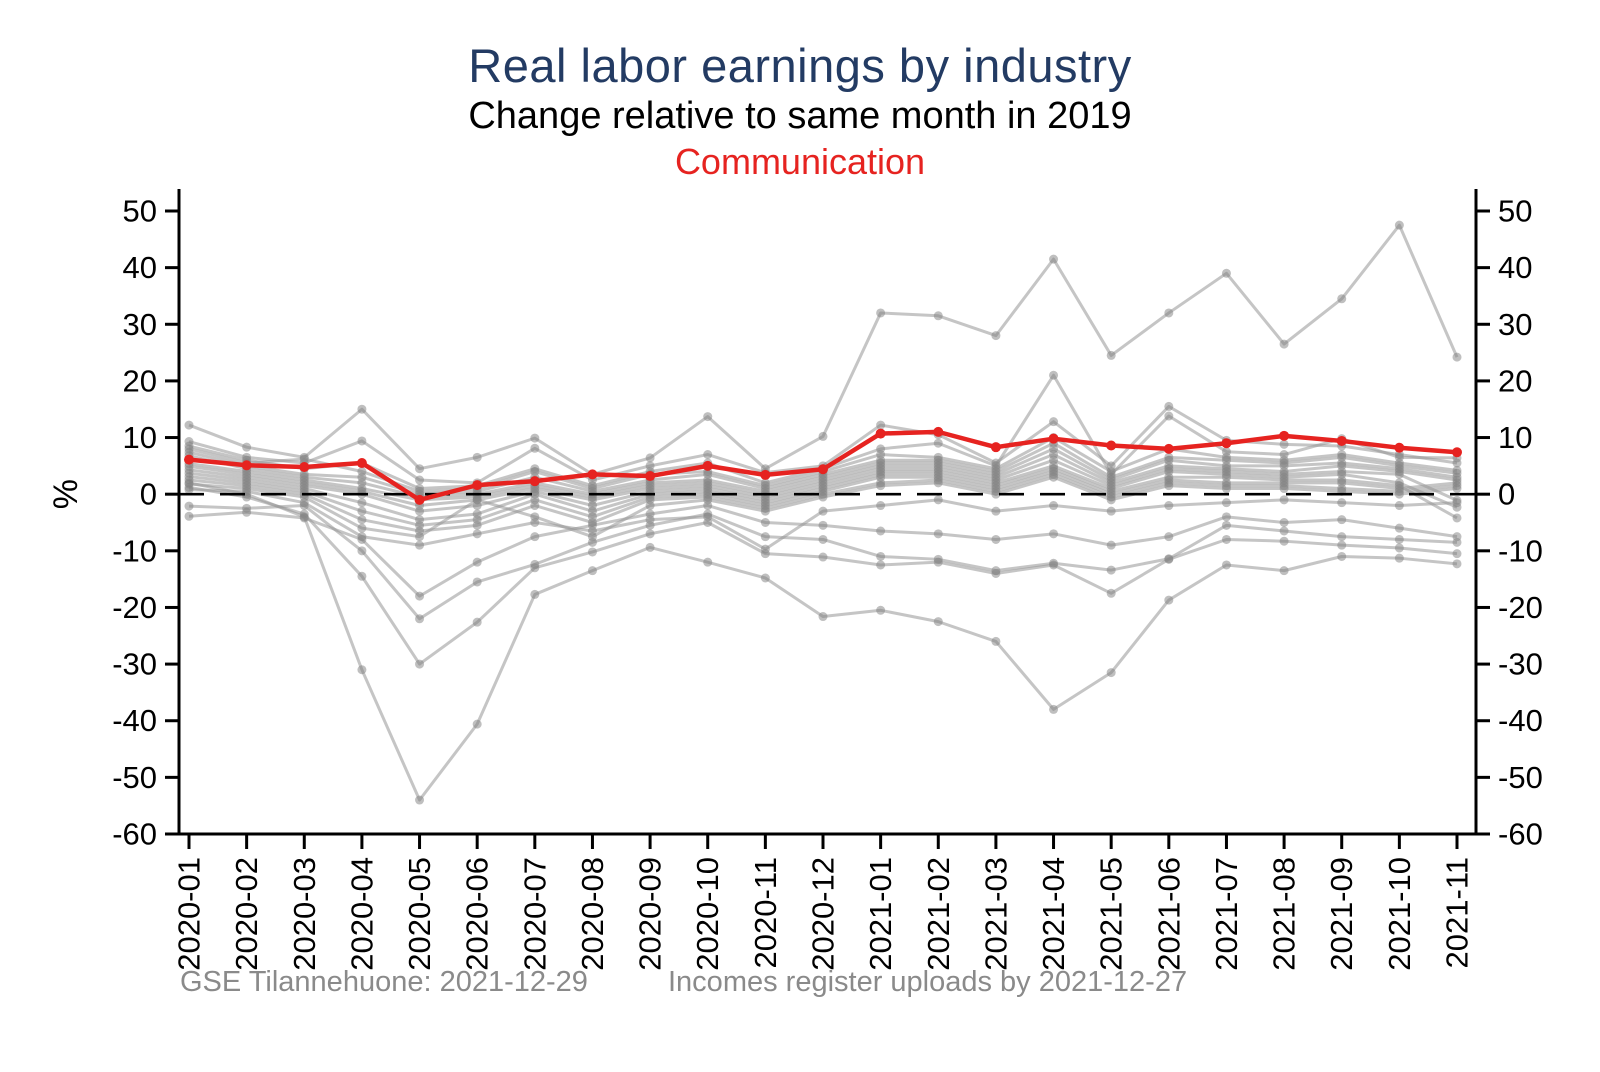  I want to click on industry-series-line, so click(823, 551).